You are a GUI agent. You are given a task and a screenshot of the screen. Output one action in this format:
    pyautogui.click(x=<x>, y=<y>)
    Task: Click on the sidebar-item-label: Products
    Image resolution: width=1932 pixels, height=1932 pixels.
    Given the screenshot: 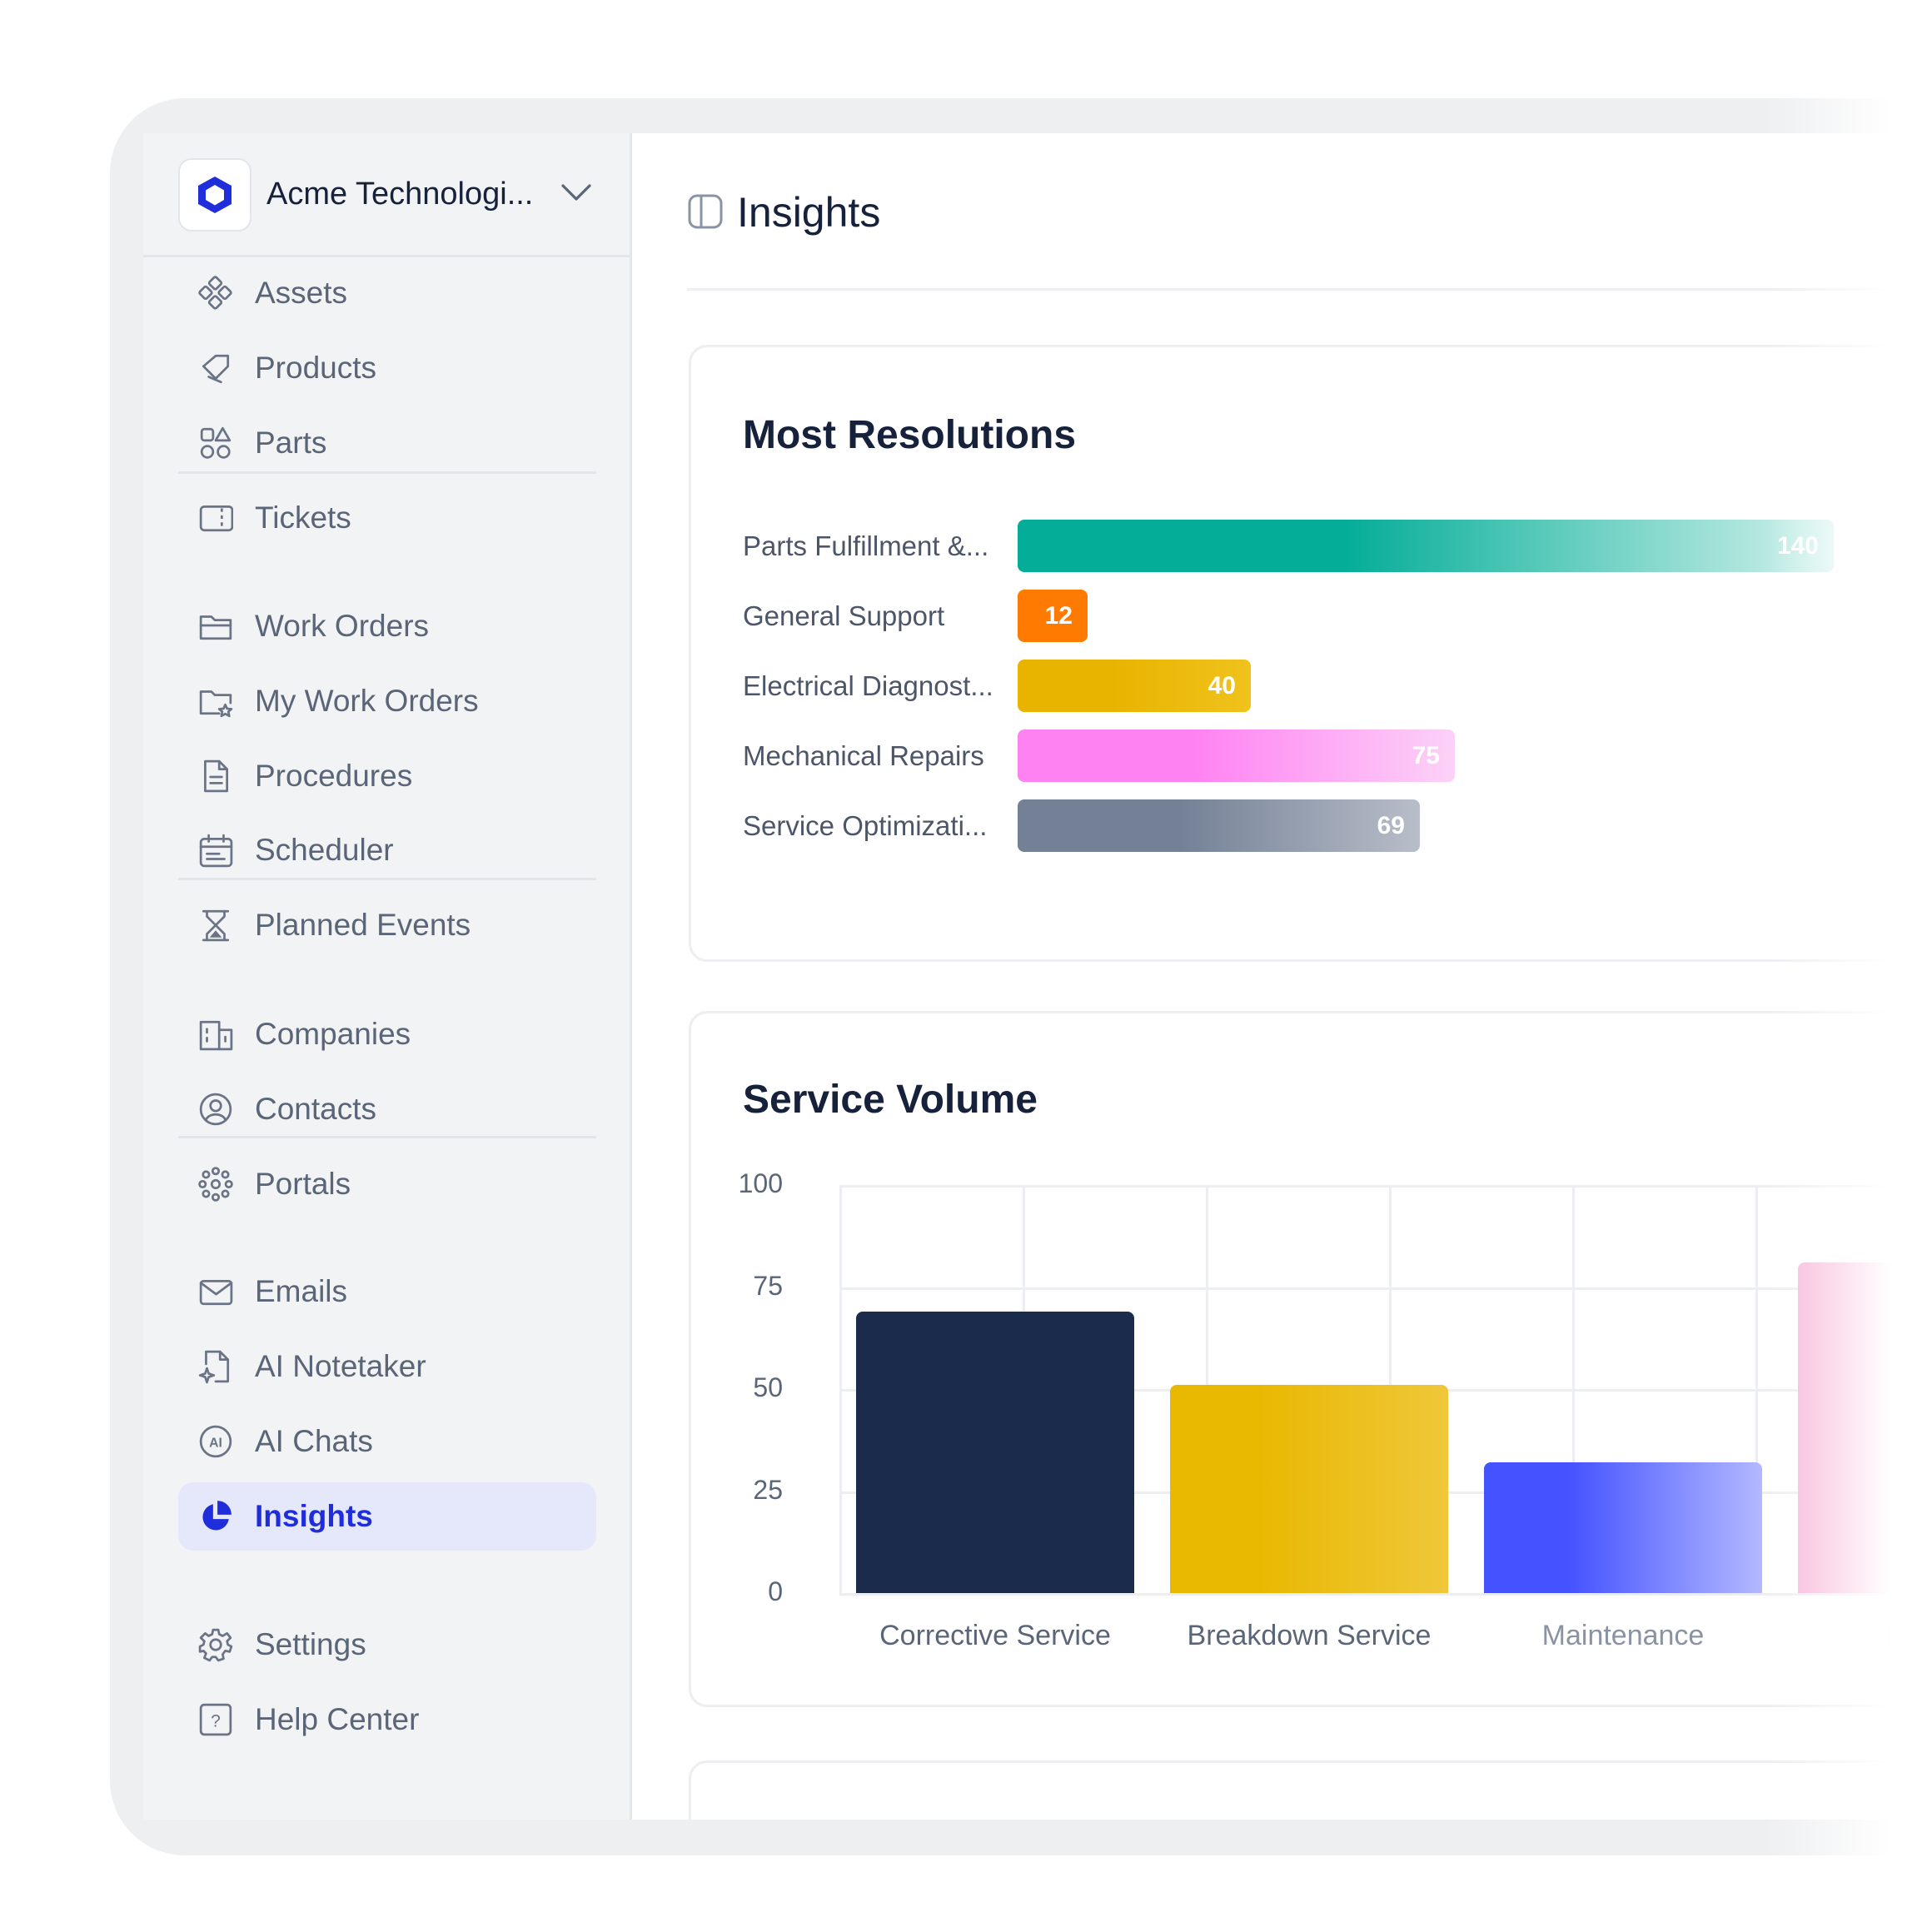 What is the action you would take?
    pyautogui.click(x=316, y=368)
    